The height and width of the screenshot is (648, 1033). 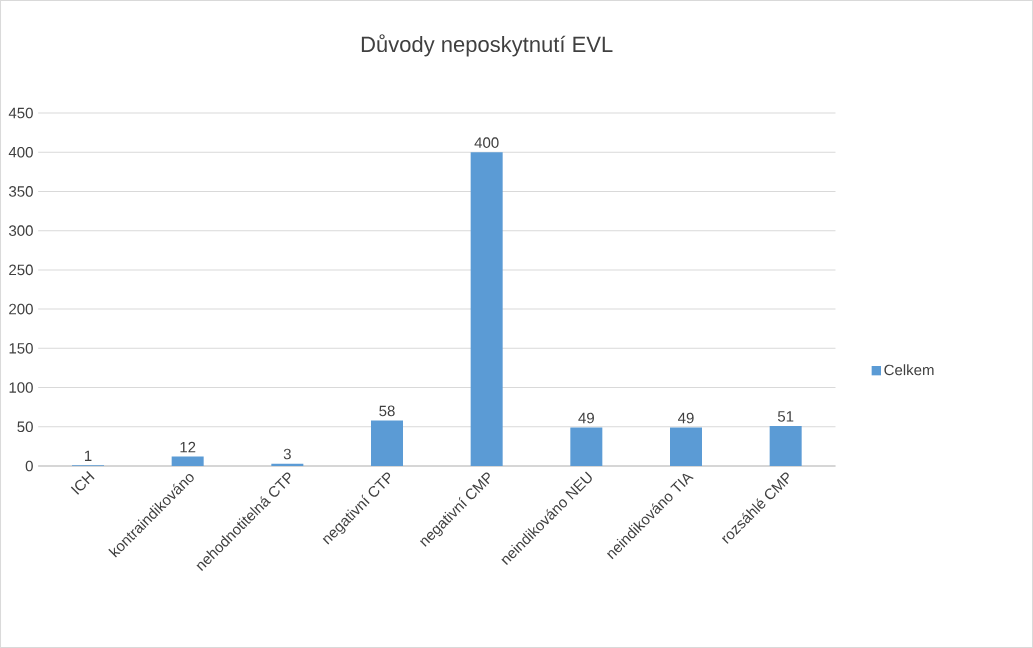 I want to click on y-tick-label: 150, so click(x=21, y=348).